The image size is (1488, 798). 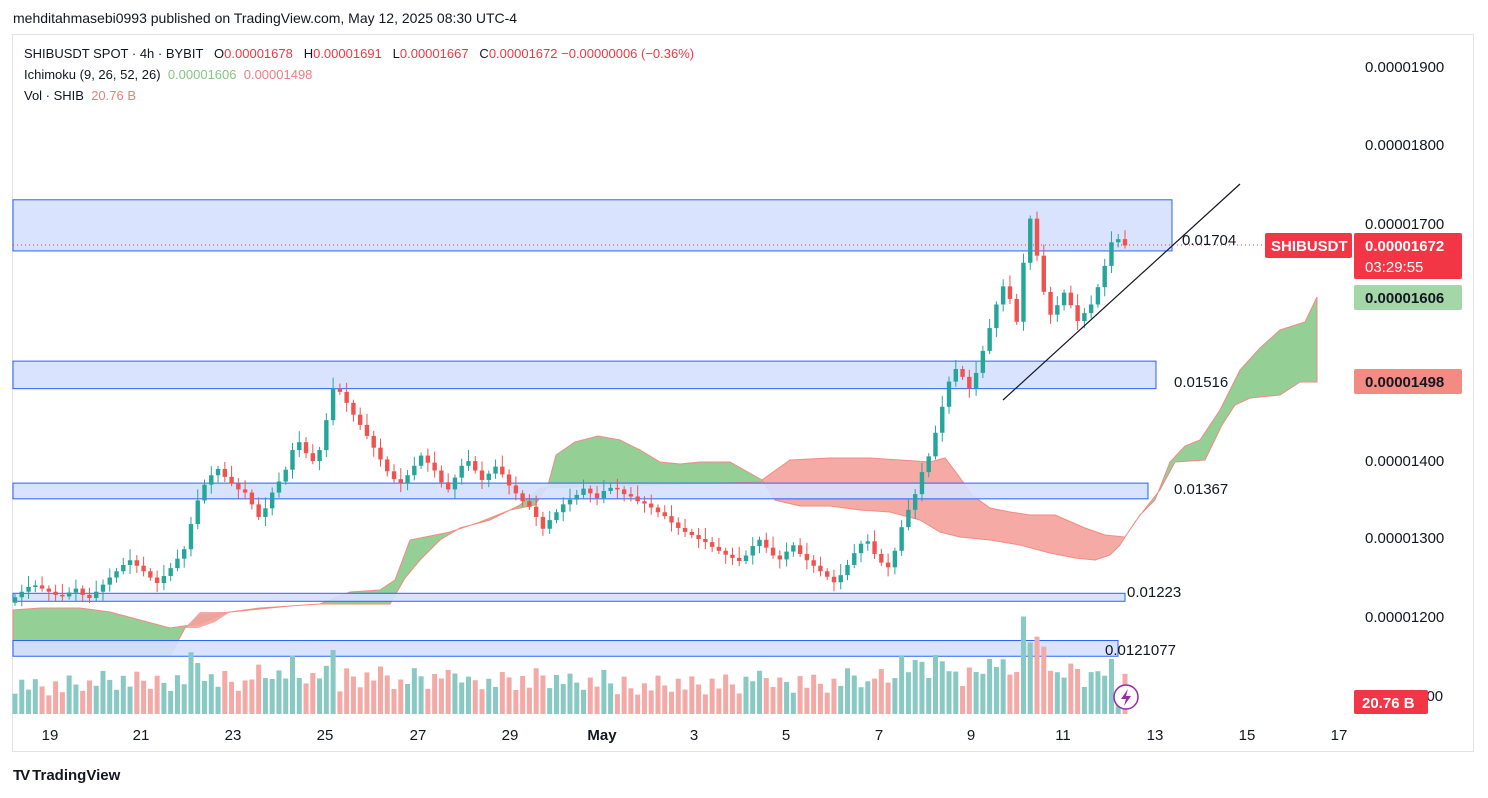 What do you see at coordinates (1121, 292) in the screenshot?
I see `trendline` at bounding box center [1121, 292].